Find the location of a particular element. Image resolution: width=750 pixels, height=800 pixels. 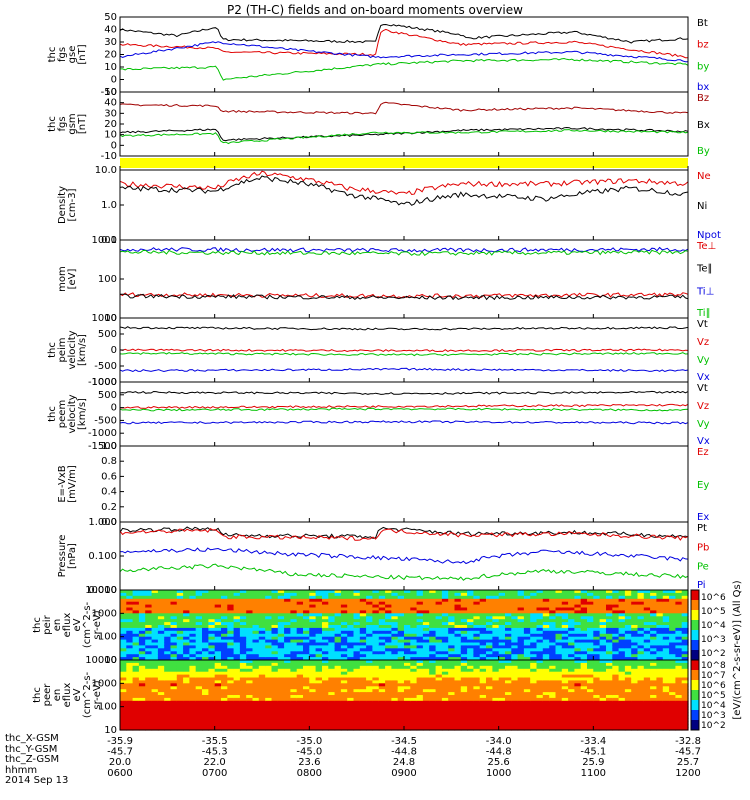

y-tick-label: -1500 is located at coordinates (102, 446).